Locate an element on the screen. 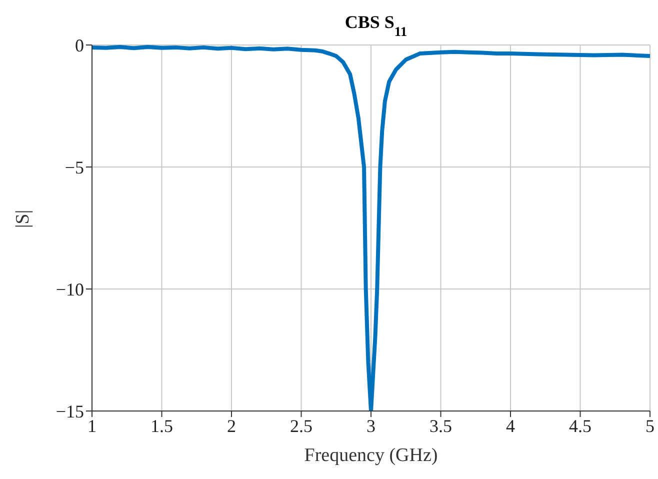 This screenshot has height=479, width=658. x-tick-label: 3 is located at coordinates (371, 426).